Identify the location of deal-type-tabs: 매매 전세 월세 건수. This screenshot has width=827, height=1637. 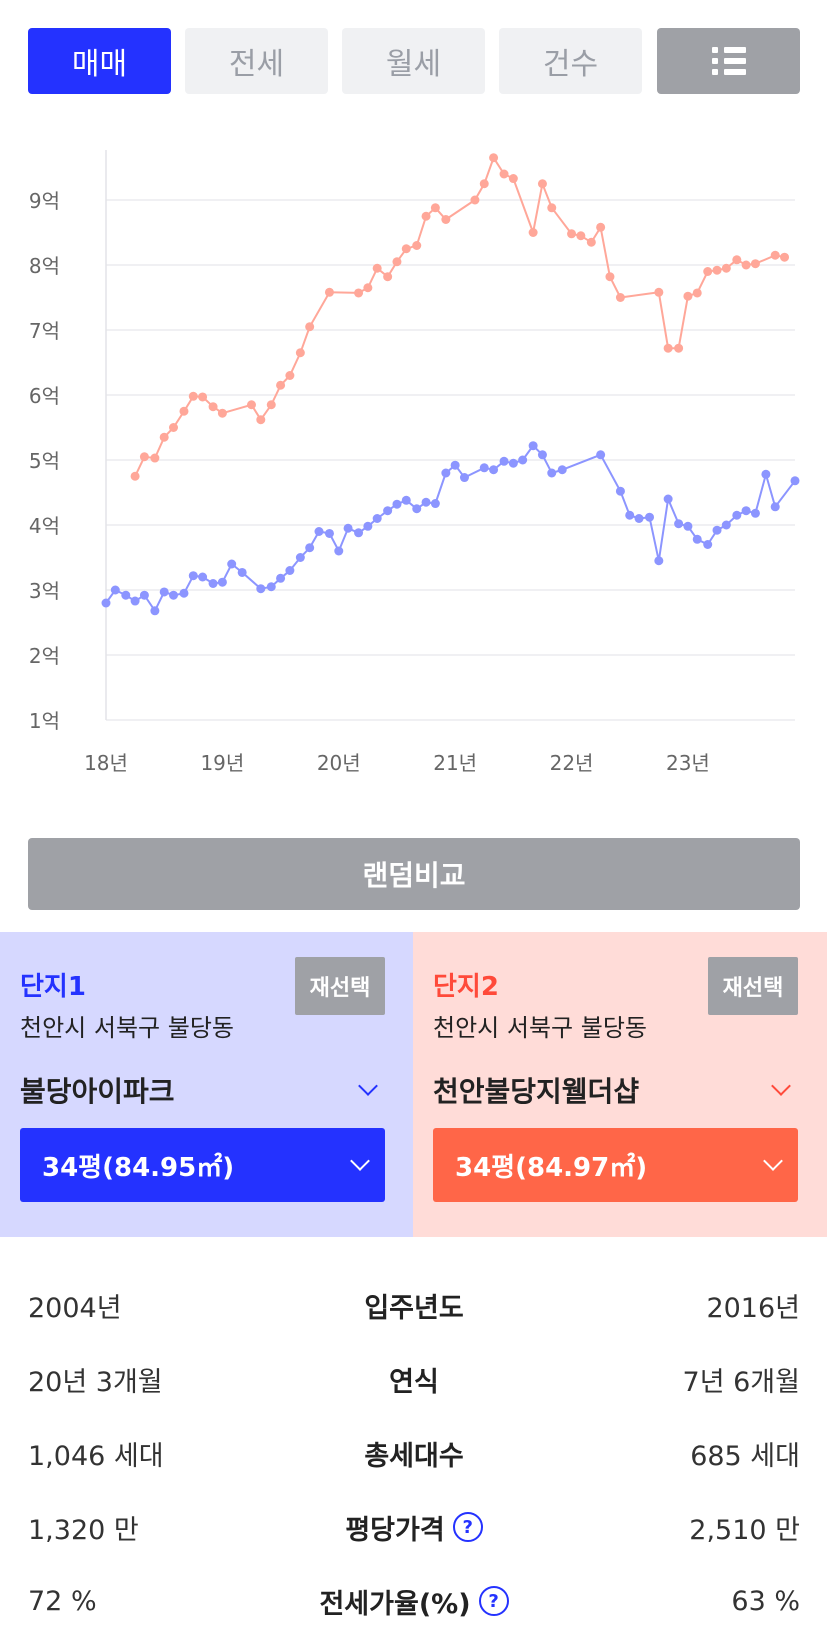
(414, 61).